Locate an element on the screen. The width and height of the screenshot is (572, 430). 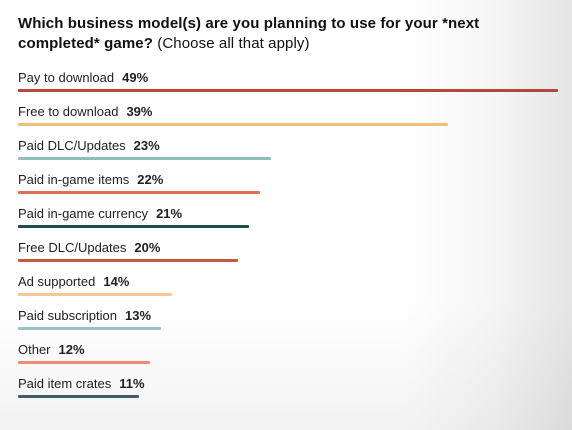
bar-label-group: Free to download 39% is located at coordinates (85, 112).